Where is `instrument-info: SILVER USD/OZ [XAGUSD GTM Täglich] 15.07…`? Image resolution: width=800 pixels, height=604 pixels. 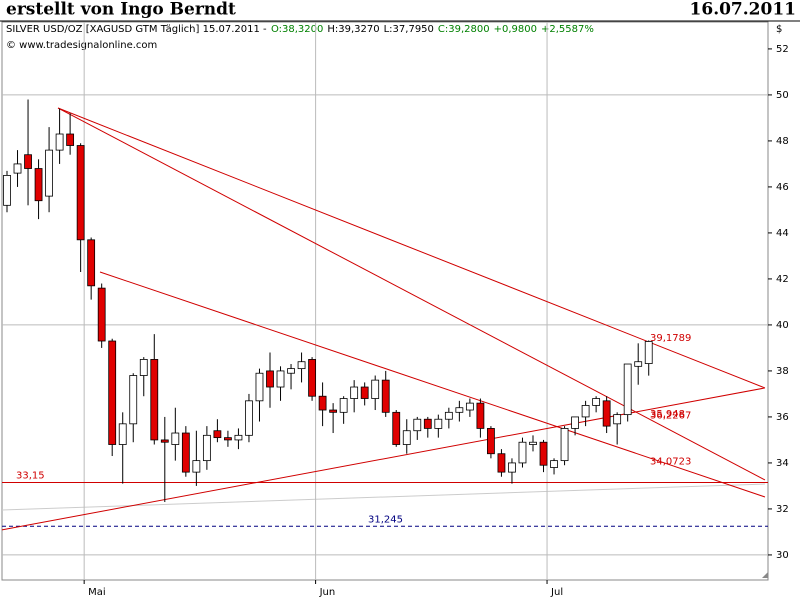
instrument-info: SILVER USD/OZ [XAGUSD GTM Täglich] 15.07… is located at coordinates (300, 29).